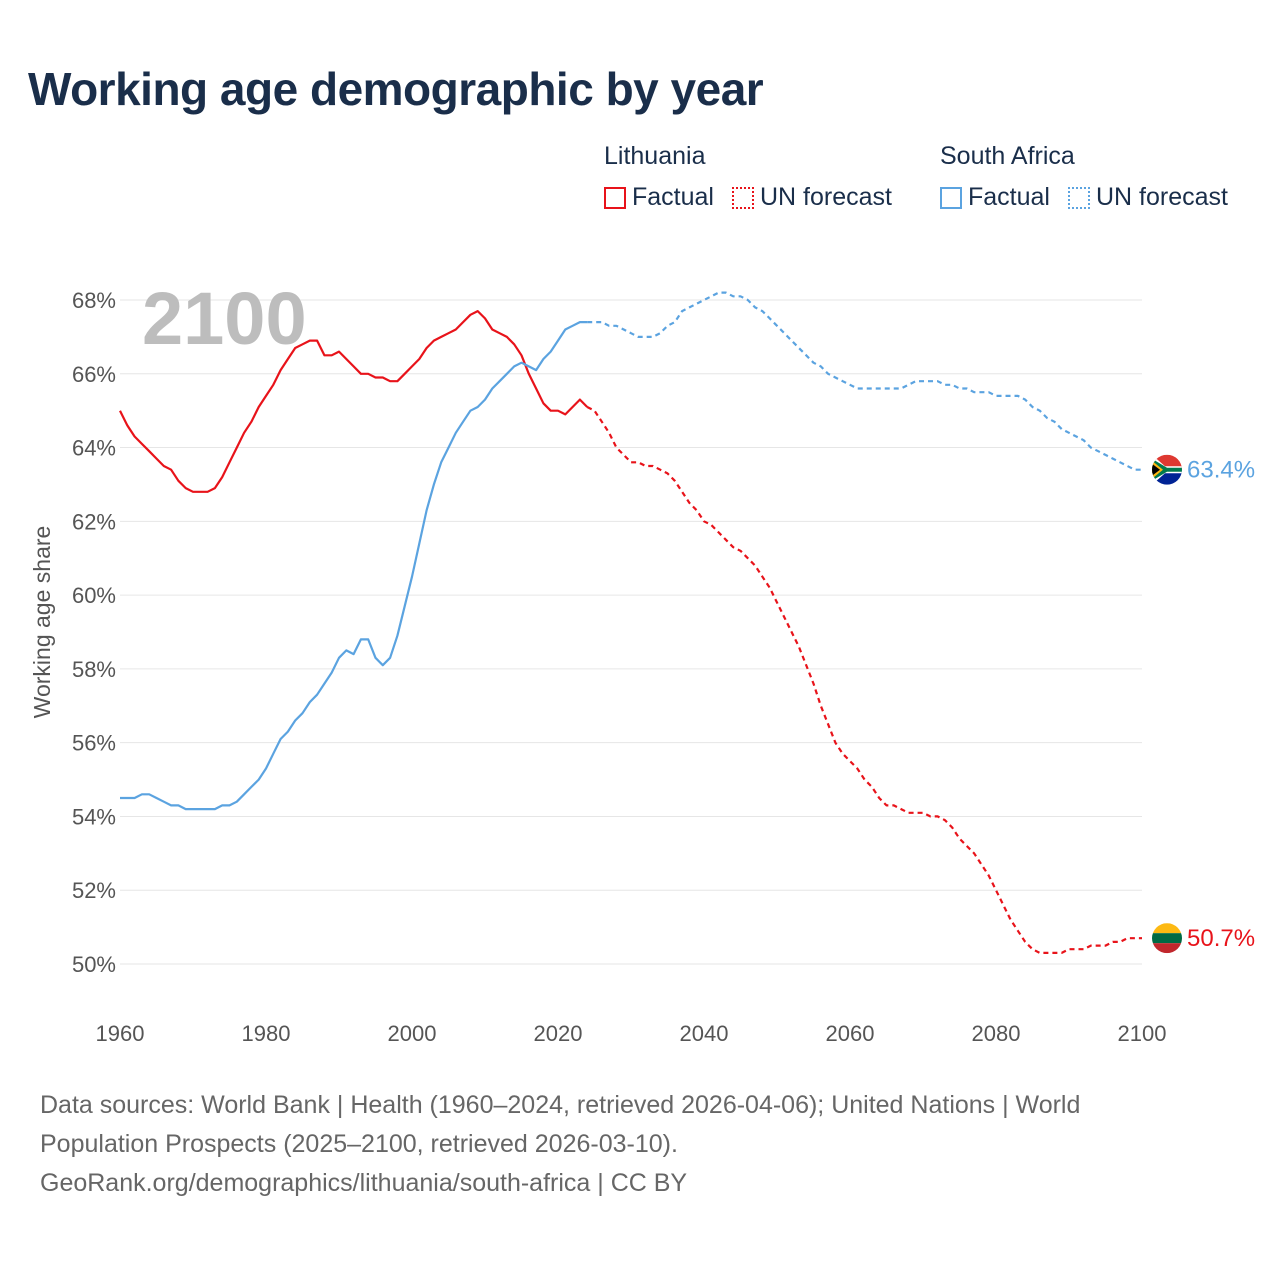 The height and width of the screenshot is (1280, 1280). I want to click on south-africa-flag-icon, so click(1167, 469).